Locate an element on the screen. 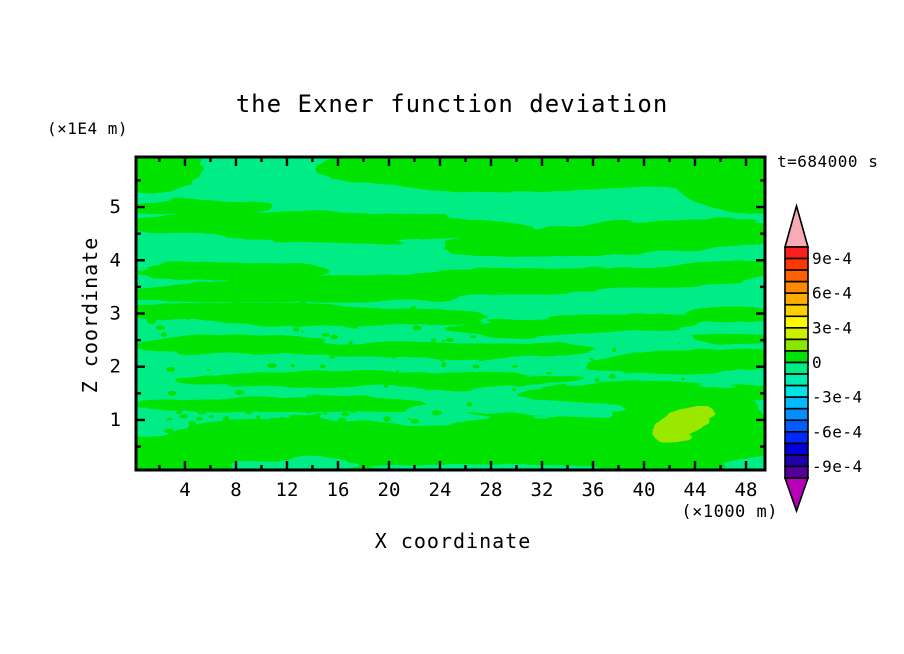  colorbar-over-arrow is located at coordinates (796, 225).